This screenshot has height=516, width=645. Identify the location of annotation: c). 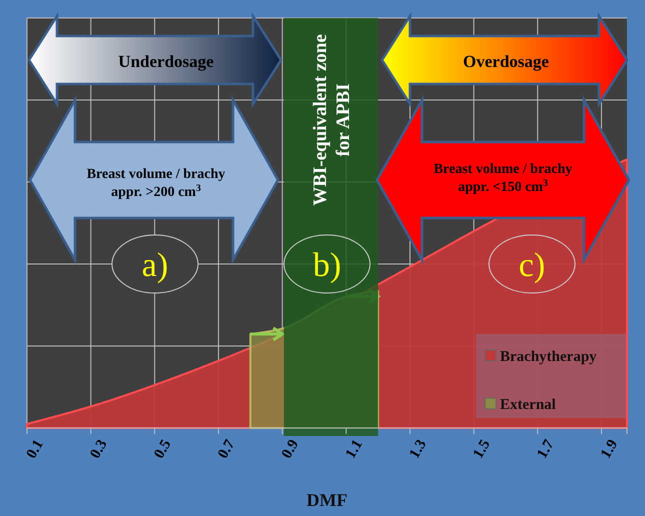
(532, 265).